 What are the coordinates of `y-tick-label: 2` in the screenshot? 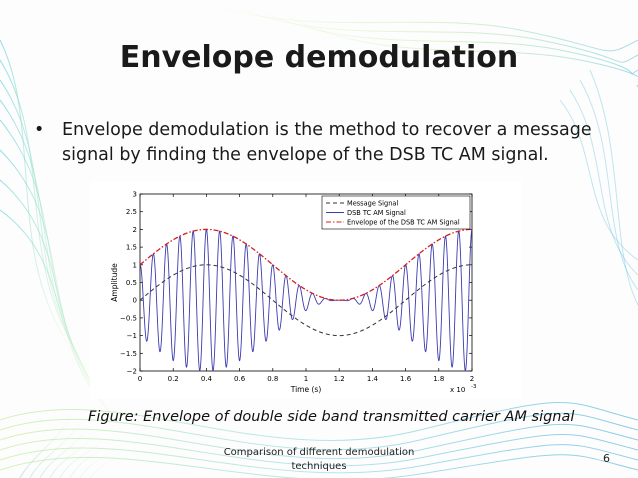 It's located at (135, 230).